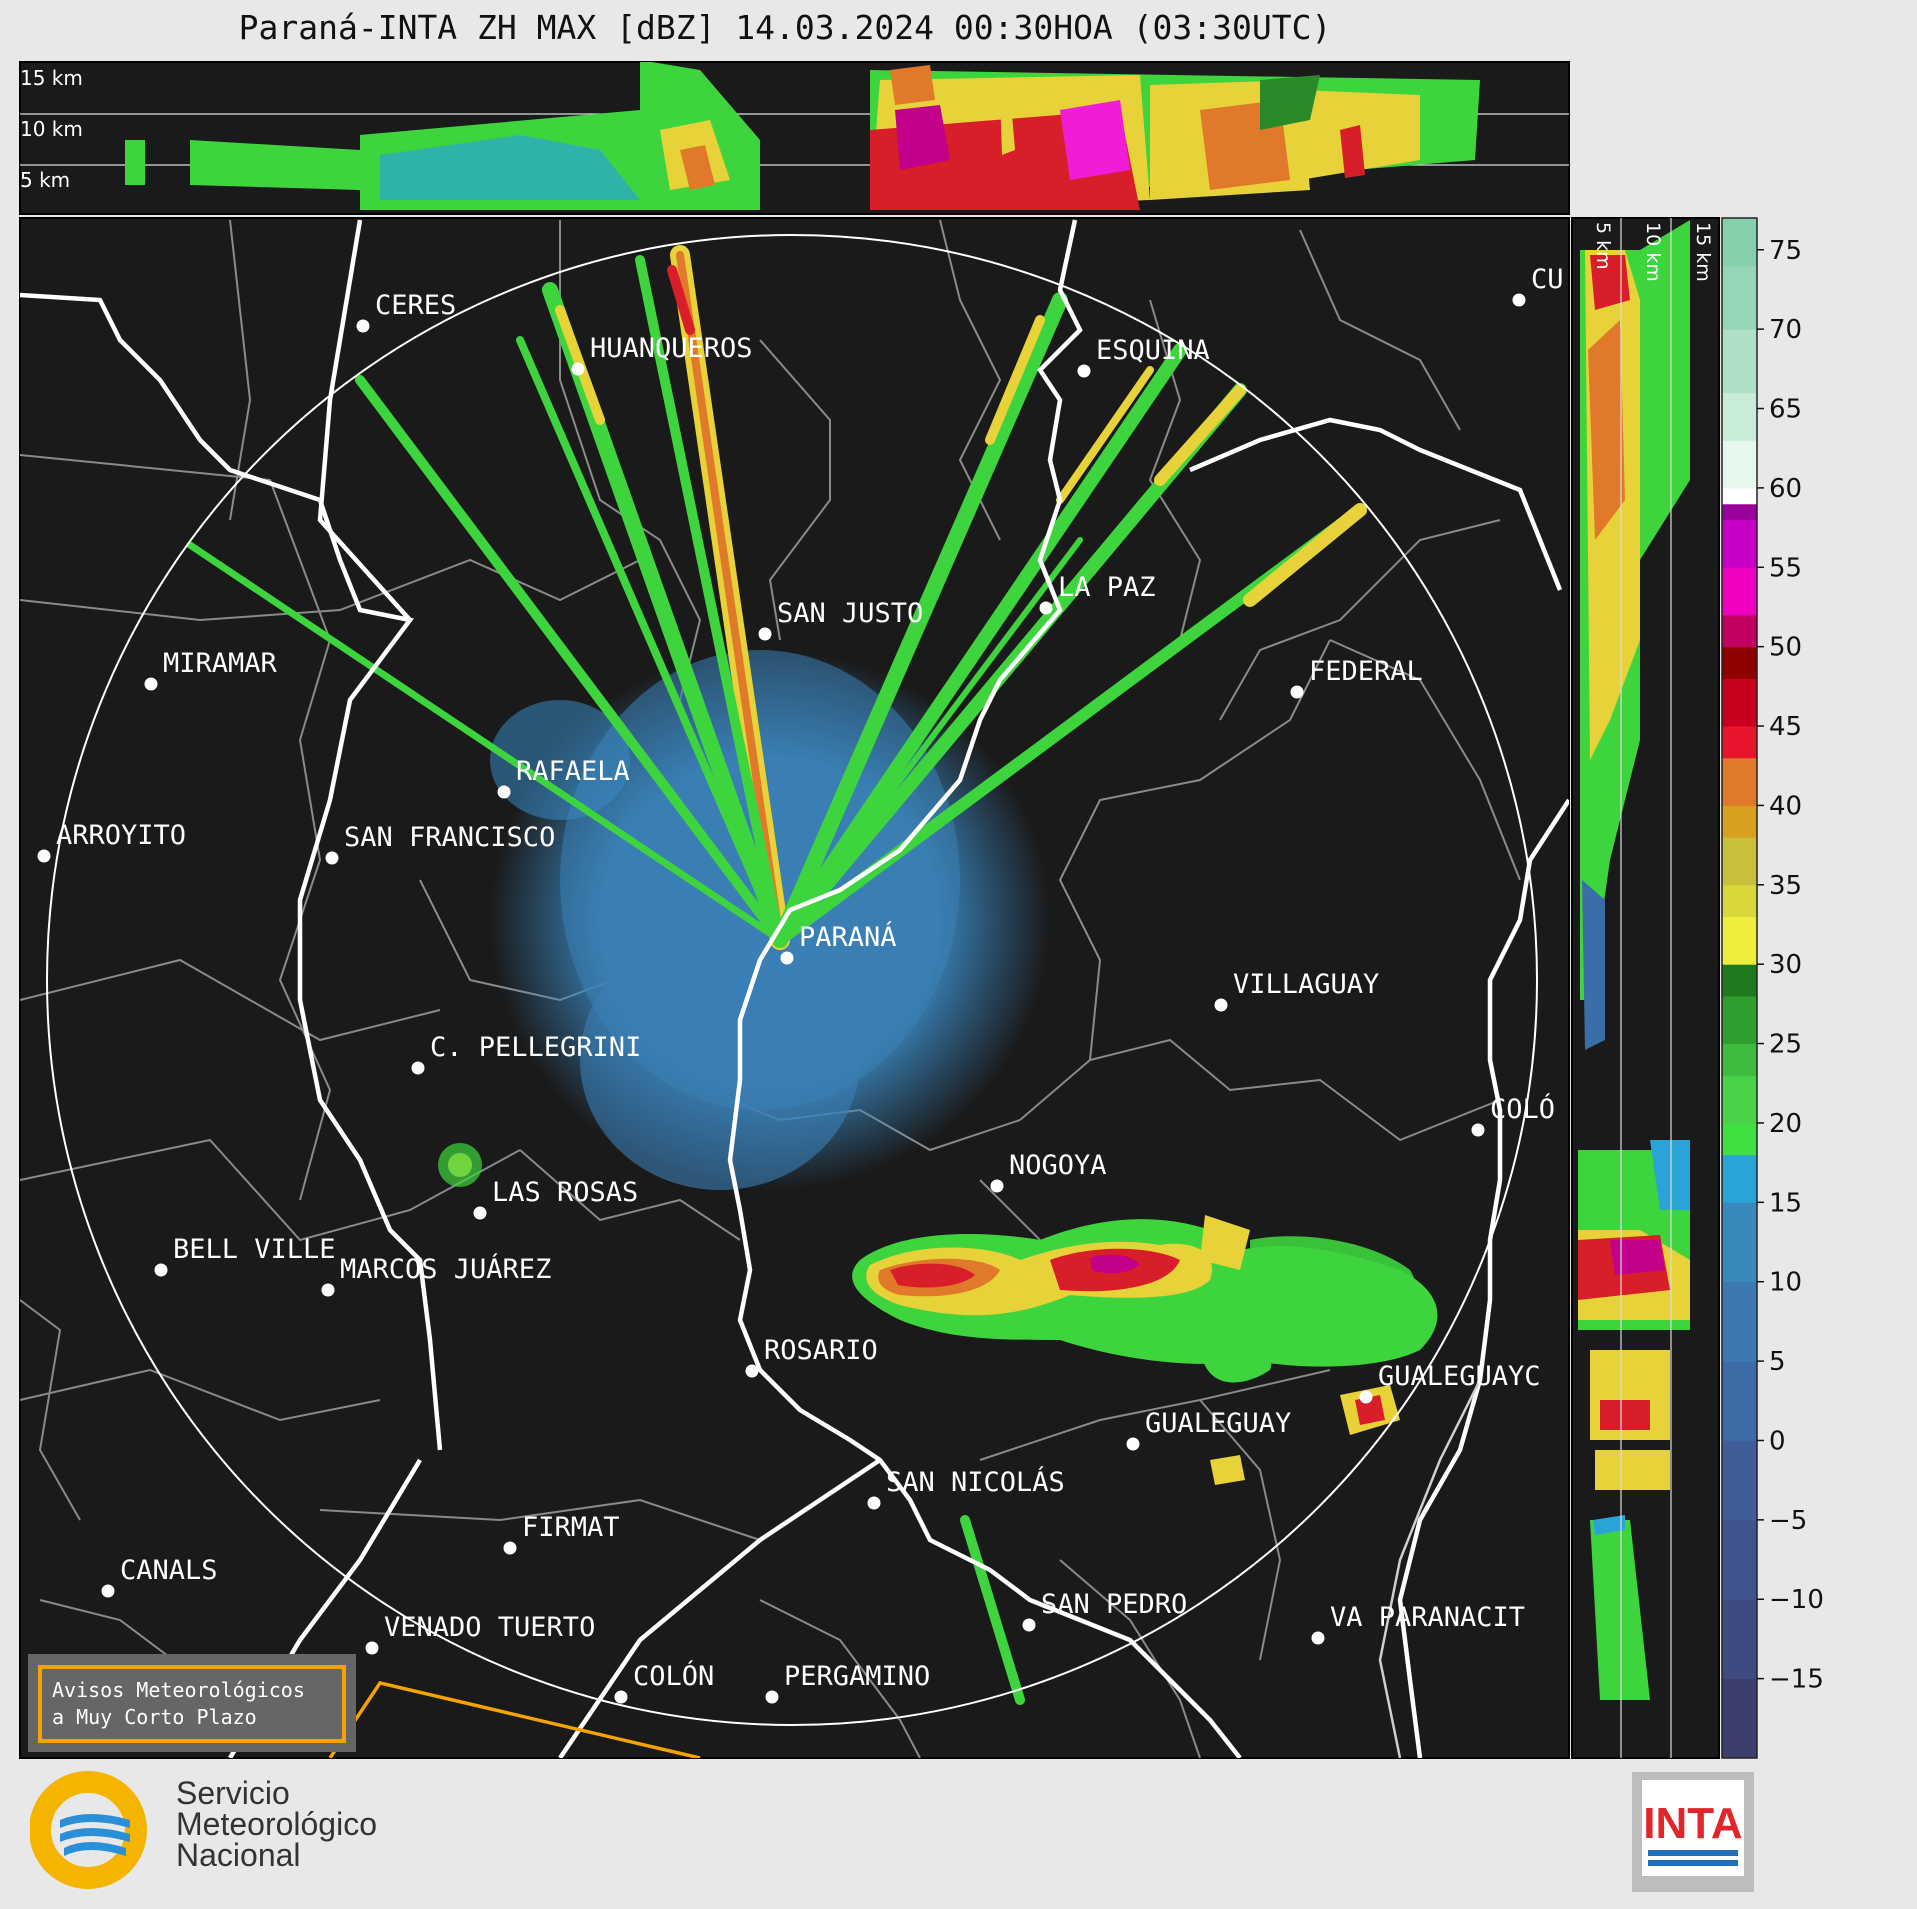 This screenshot has width=1917, height=1909. What do you see at coordinates (45, 180) in the screenshot?
I see `top-profile-label-5: 5 km` at bounding box center [45, 180].